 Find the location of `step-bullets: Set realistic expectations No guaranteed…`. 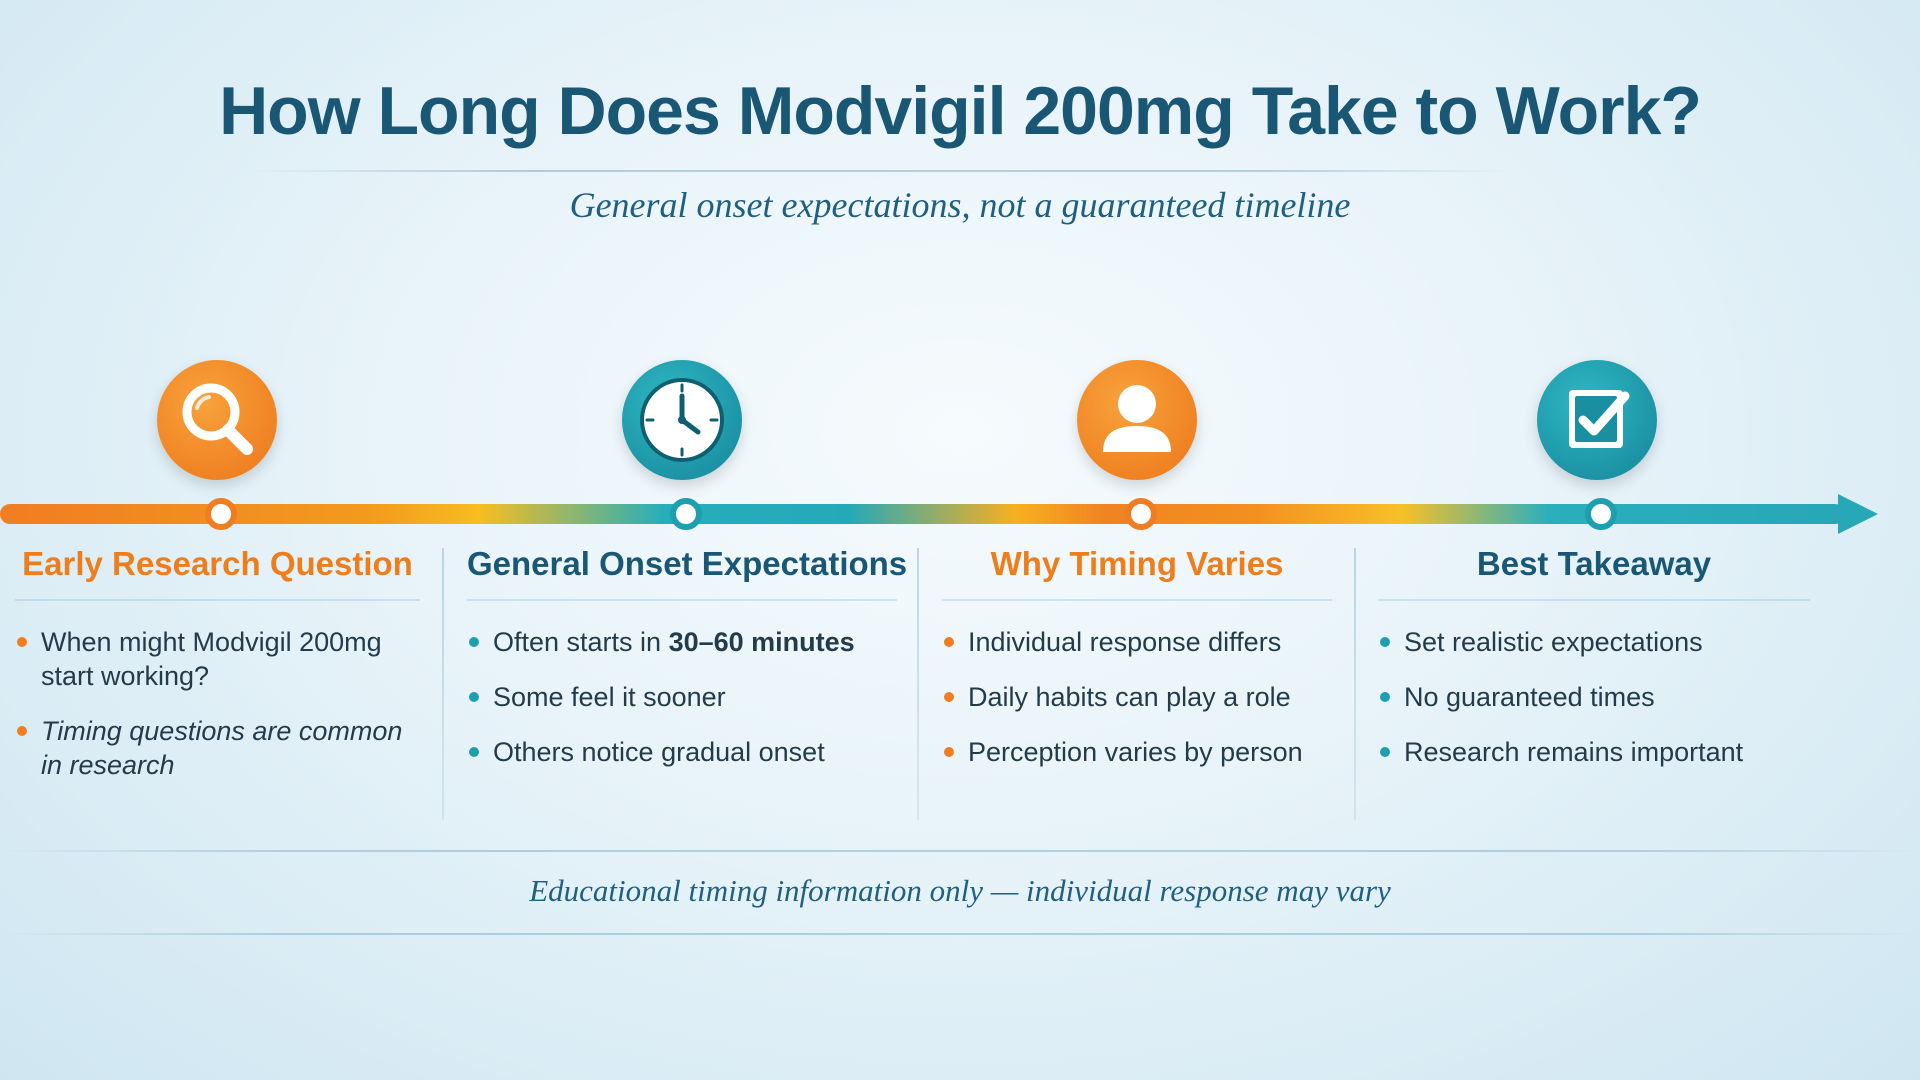

step-bullets: Set realistic expectations No guaranteed… is located at coordinates (1594, 697).